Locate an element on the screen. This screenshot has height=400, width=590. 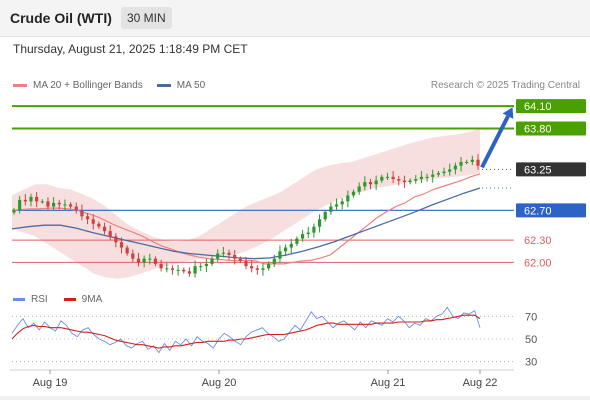
price-legend: MA 20 + Bollinger Bands MA 50 is located at coordinates (116, 85).